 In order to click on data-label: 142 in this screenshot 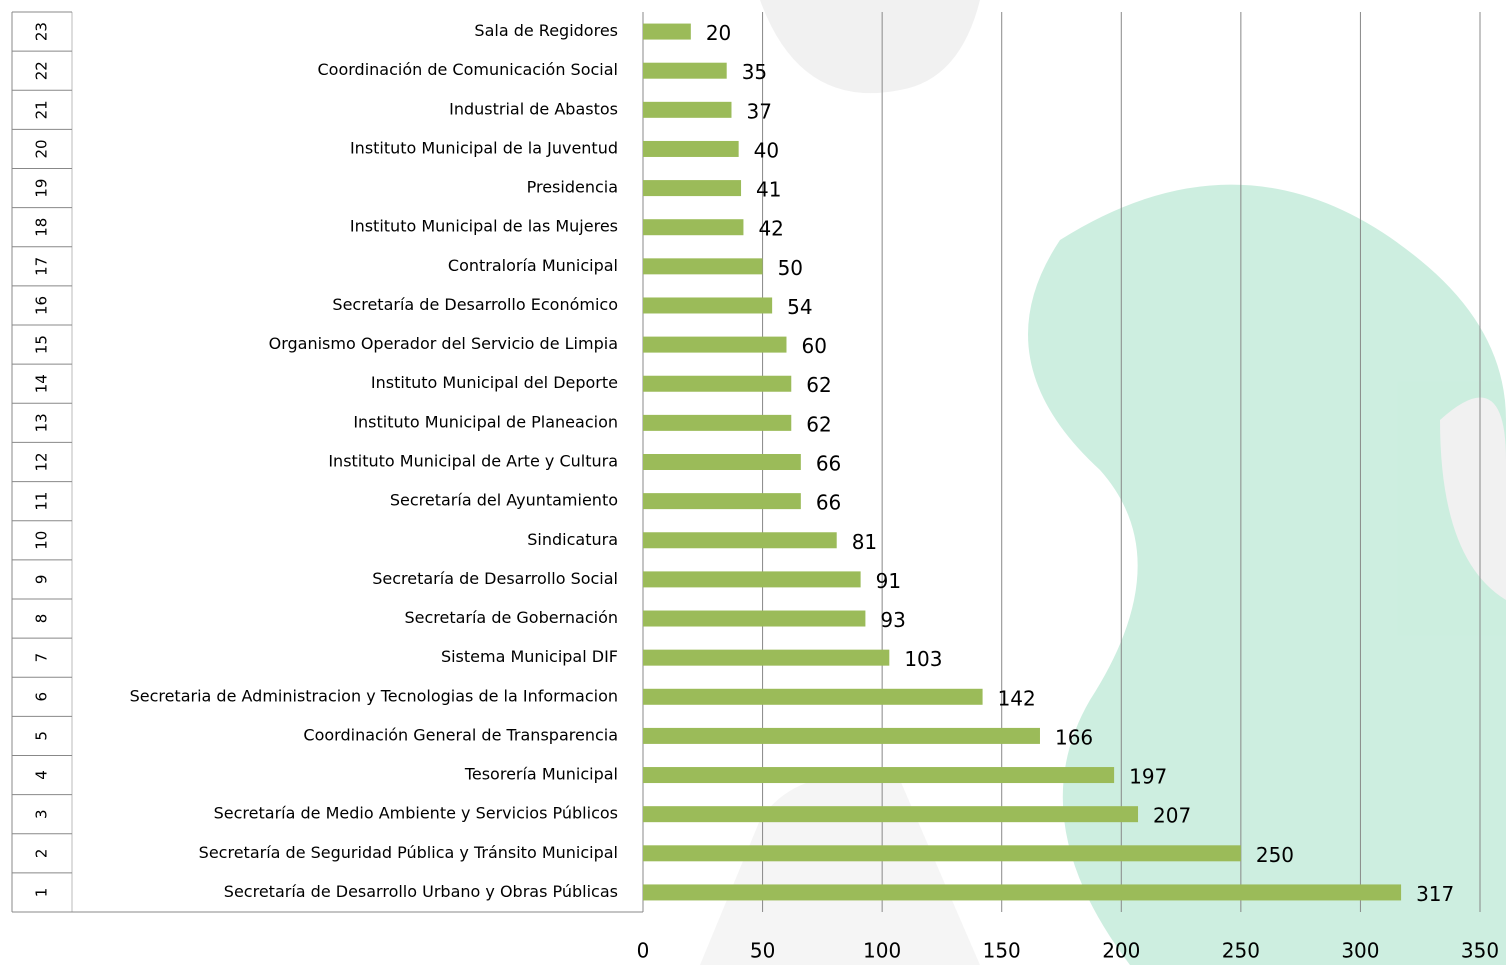, I will do `click(1017, 698)`.